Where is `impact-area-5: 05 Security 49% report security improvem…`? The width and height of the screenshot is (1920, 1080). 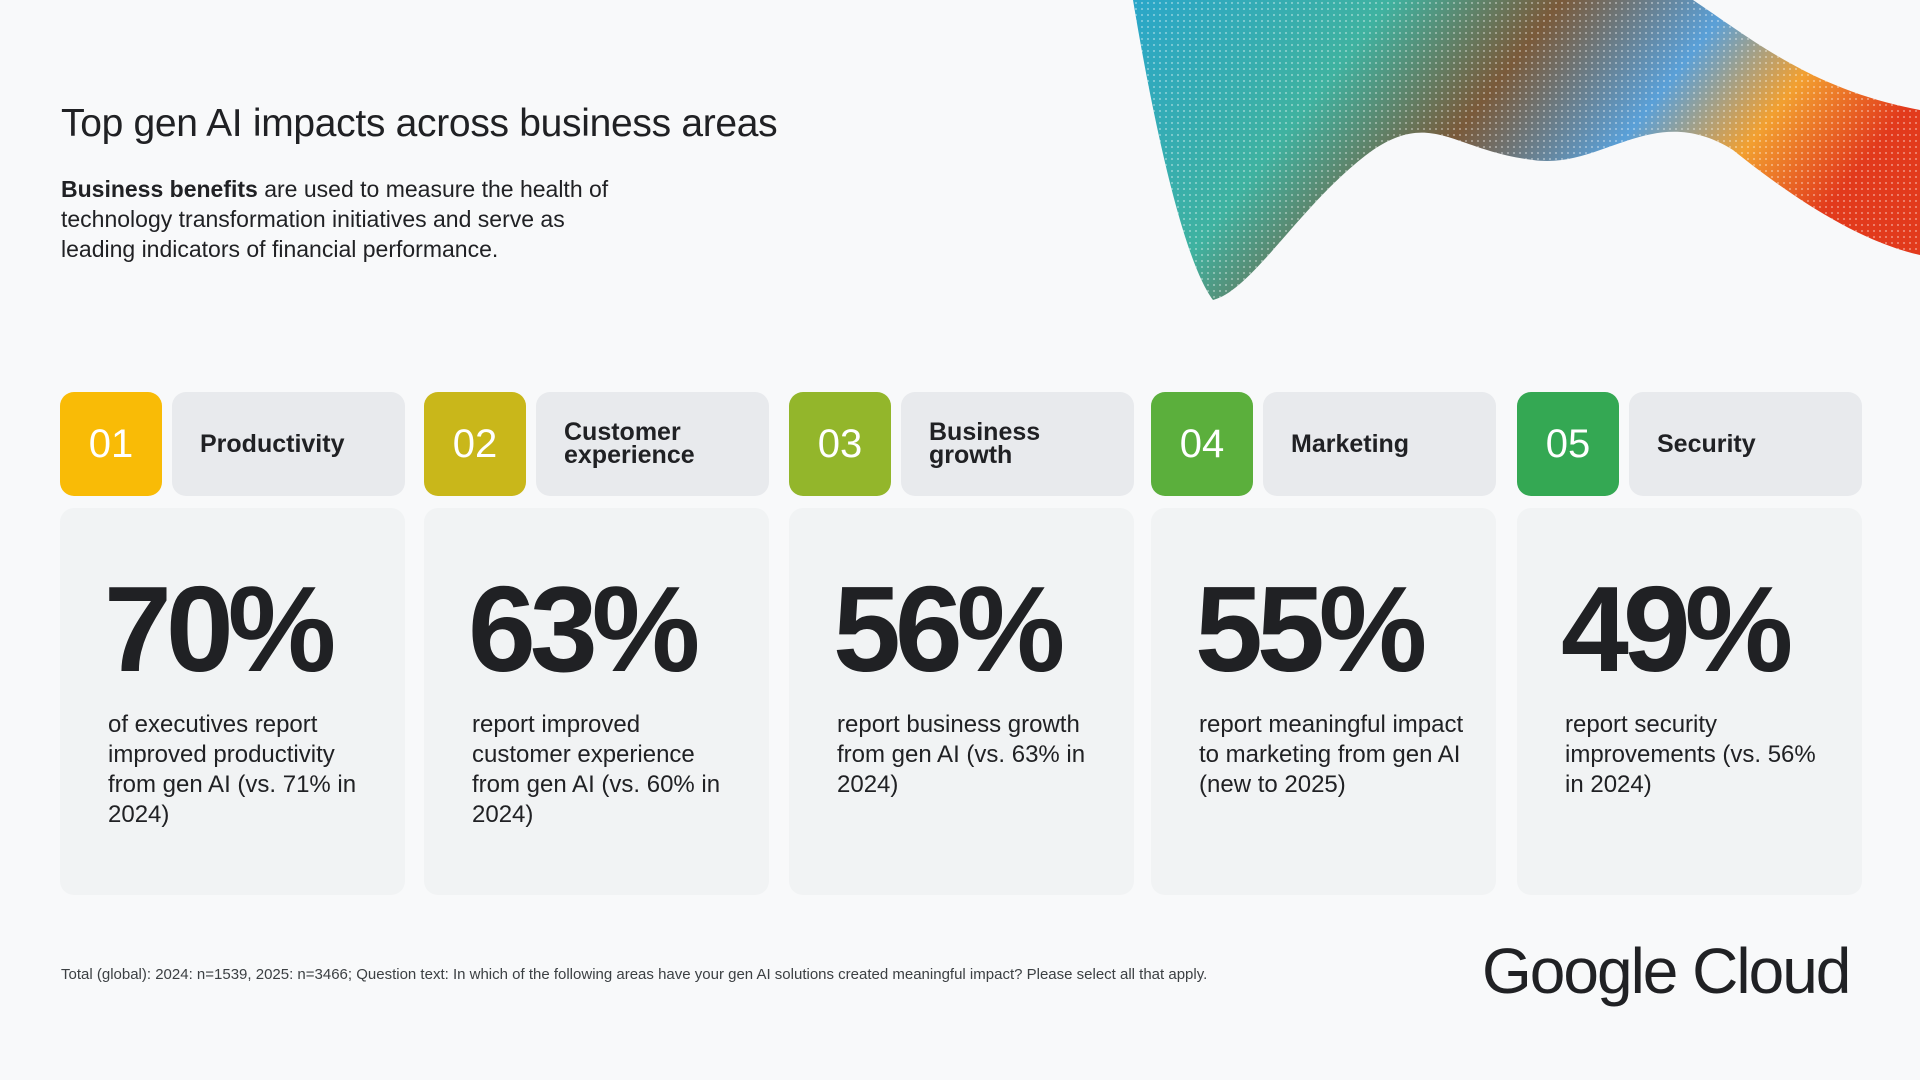
impact-area-5: 05 Security 49% report security improvem… is located at coordinates (1689, 643).